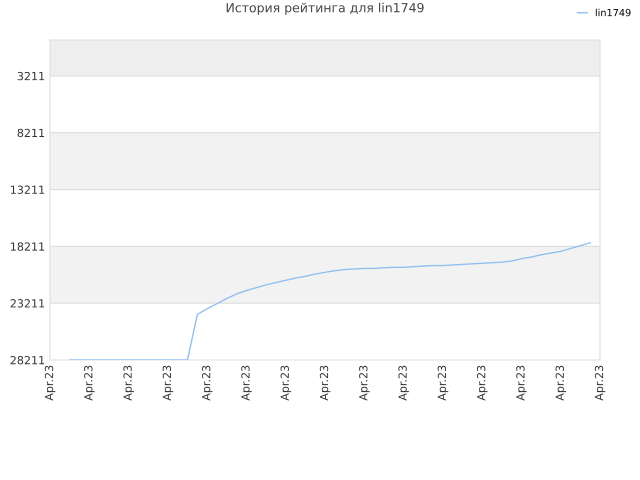 This screenshot has height=480, width=640. What do you see at coordinates (613, 12) in the screenshot?
I see `legend-label: lin1749` at bounding box center [613, 12].